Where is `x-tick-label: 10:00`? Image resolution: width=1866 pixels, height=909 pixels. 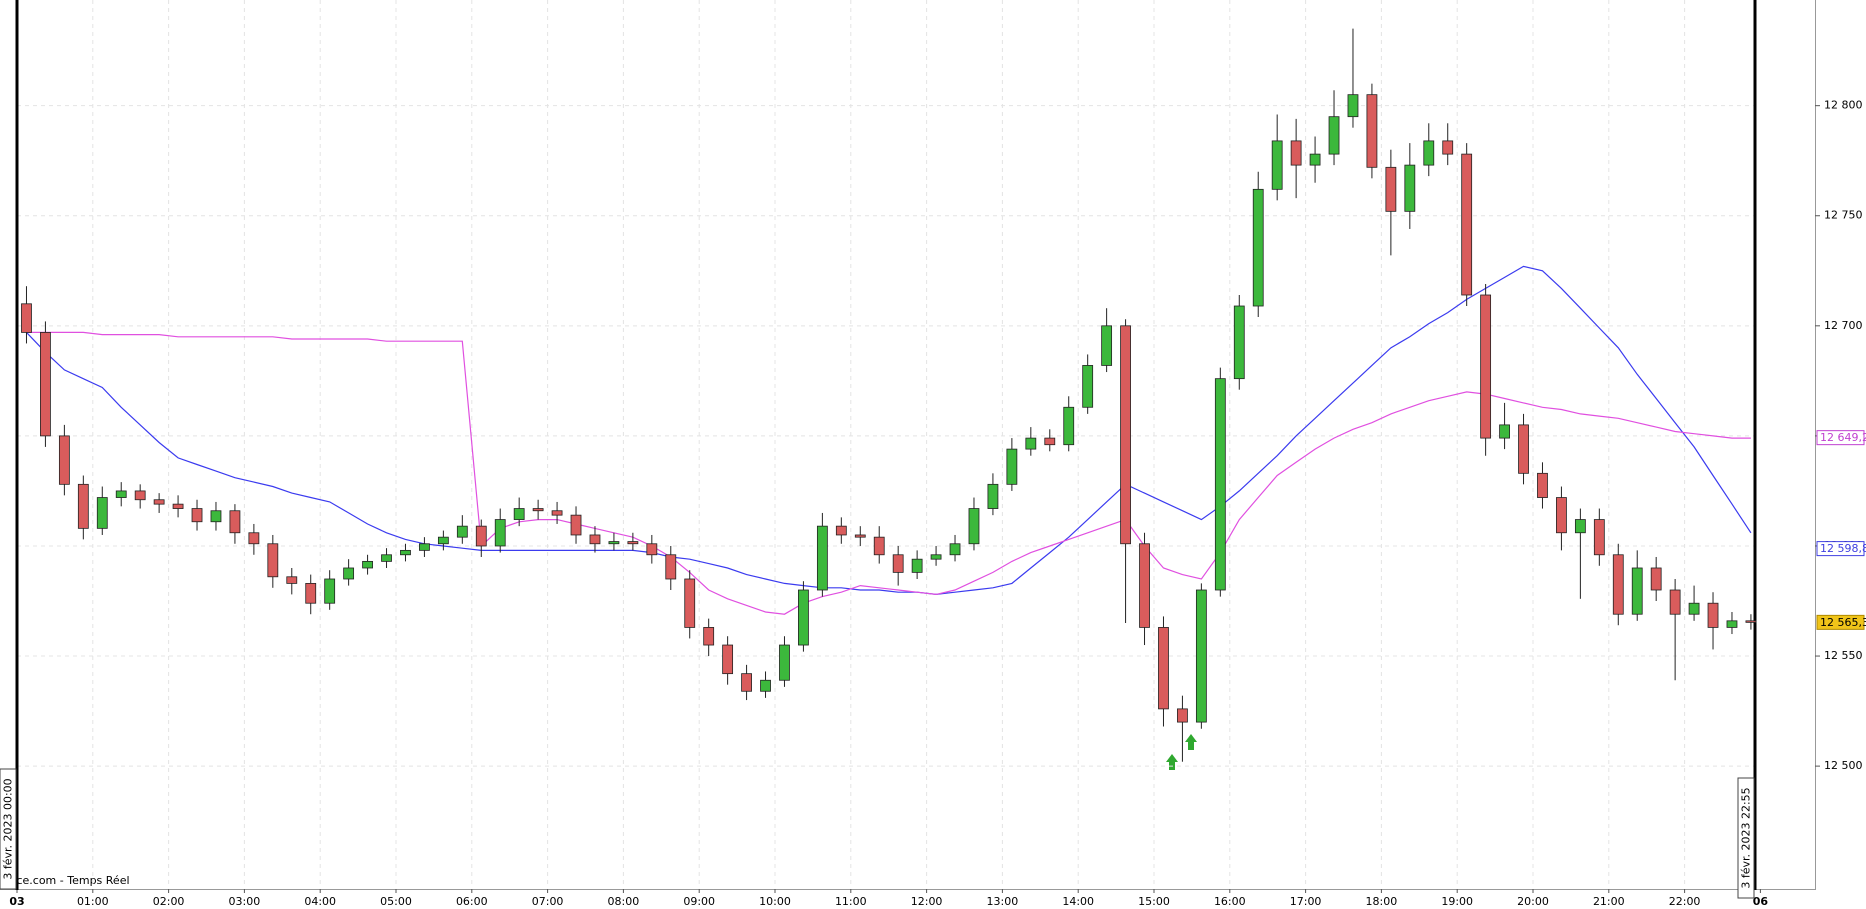 x-tick-label: 10:00 is located at coordinates (775, 901).